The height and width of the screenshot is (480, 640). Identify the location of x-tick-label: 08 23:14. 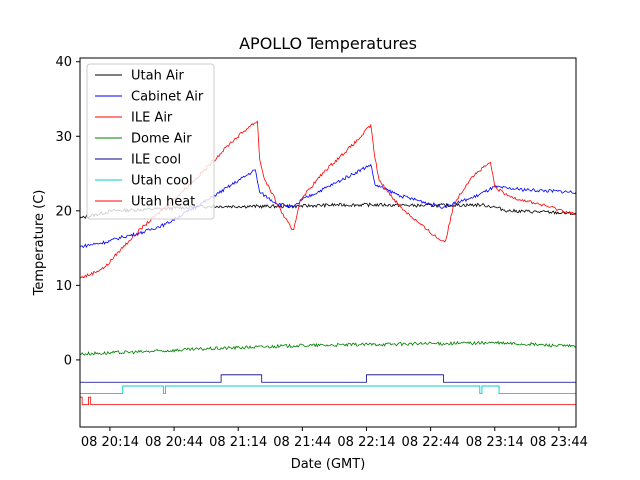
(495, 442).